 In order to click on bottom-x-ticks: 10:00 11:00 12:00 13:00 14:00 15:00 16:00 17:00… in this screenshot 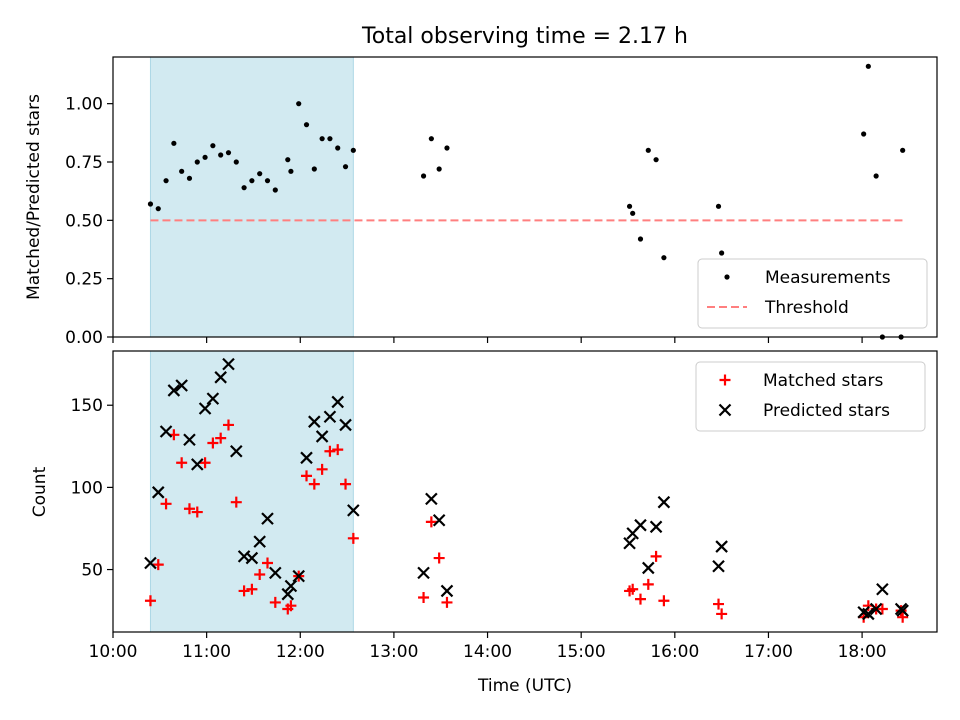, I will do `click(488, 647)`.